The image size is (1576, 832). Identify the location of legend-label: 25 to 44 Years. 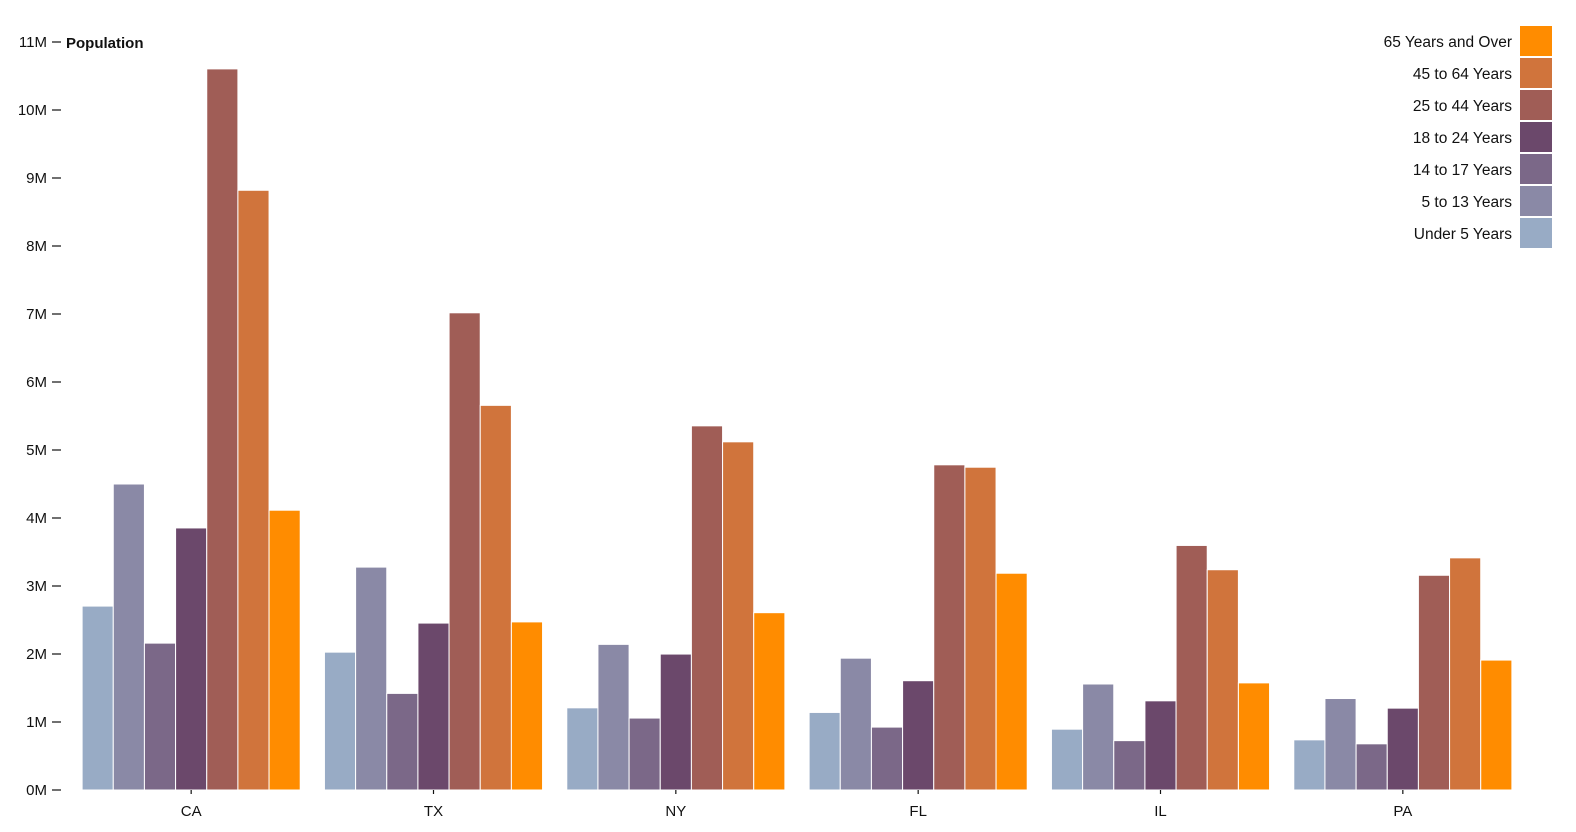
(1462, 106).